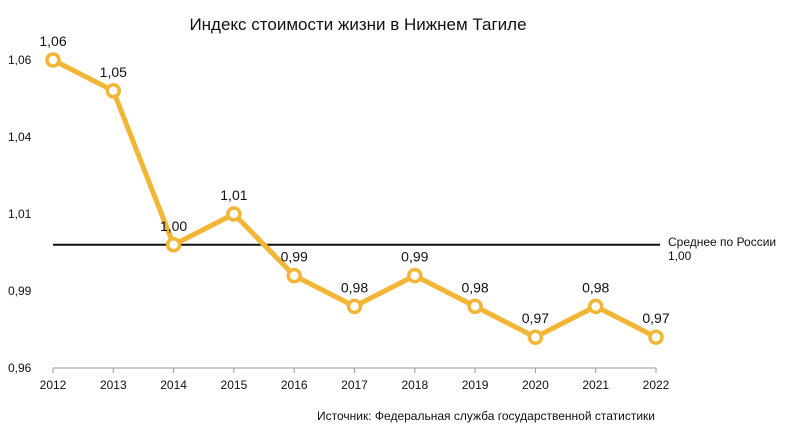 Image resolution: width=799 pixels, height=440 pixels. Describe the element at coordinates (294, 385) in the screenshot. I see `x-tick-label: 2016` at that location.